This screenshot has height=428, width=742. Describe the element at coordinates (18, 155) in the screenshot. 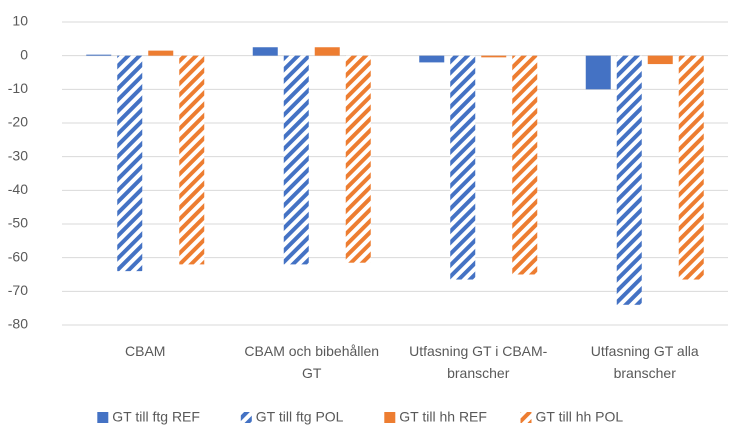

I see `y-tick-label: -30` at that location.